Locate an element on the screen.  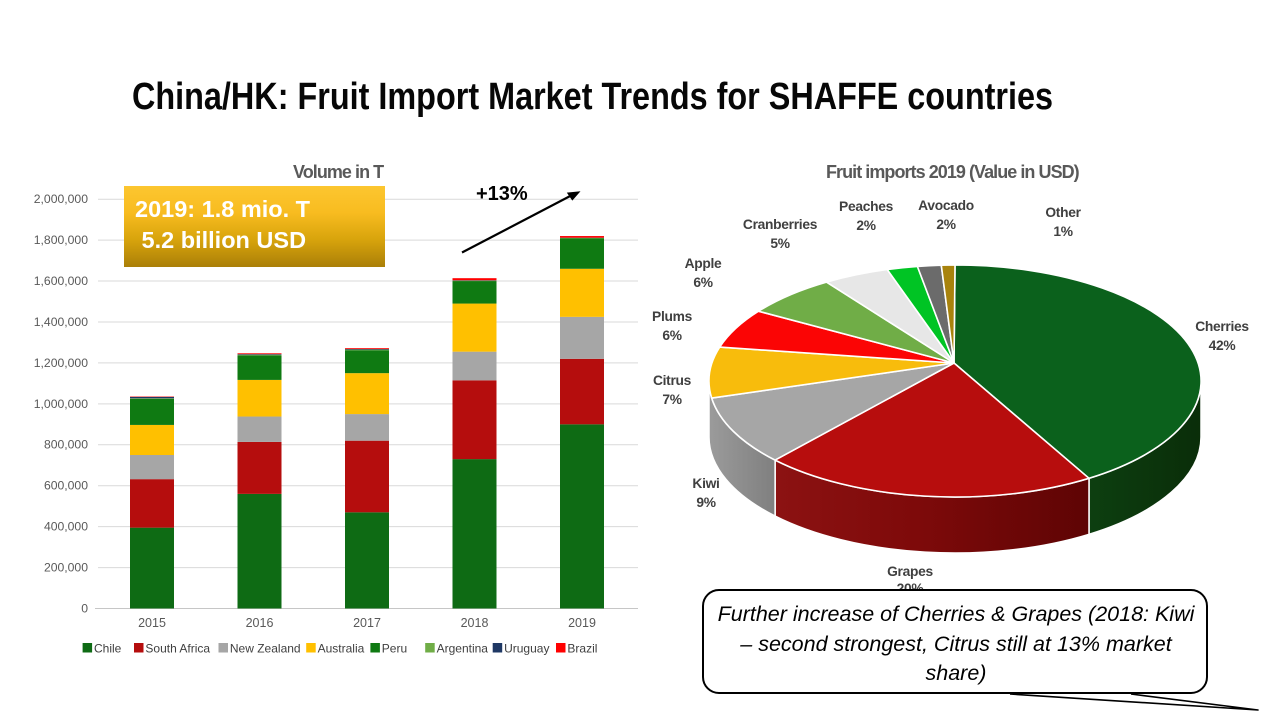
svg-text: 2015 is located at coordinates (152, 623).